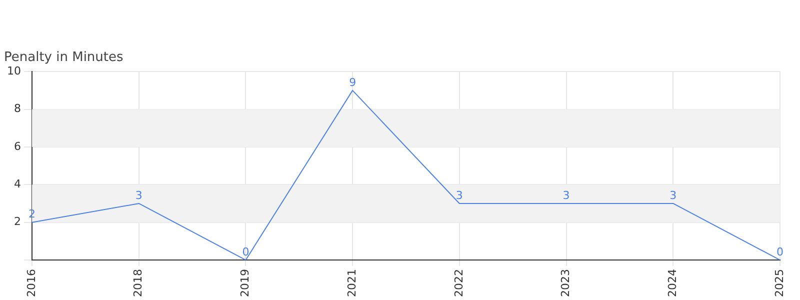  I want to click on x-tick-label: 2021, so click(351, 283).